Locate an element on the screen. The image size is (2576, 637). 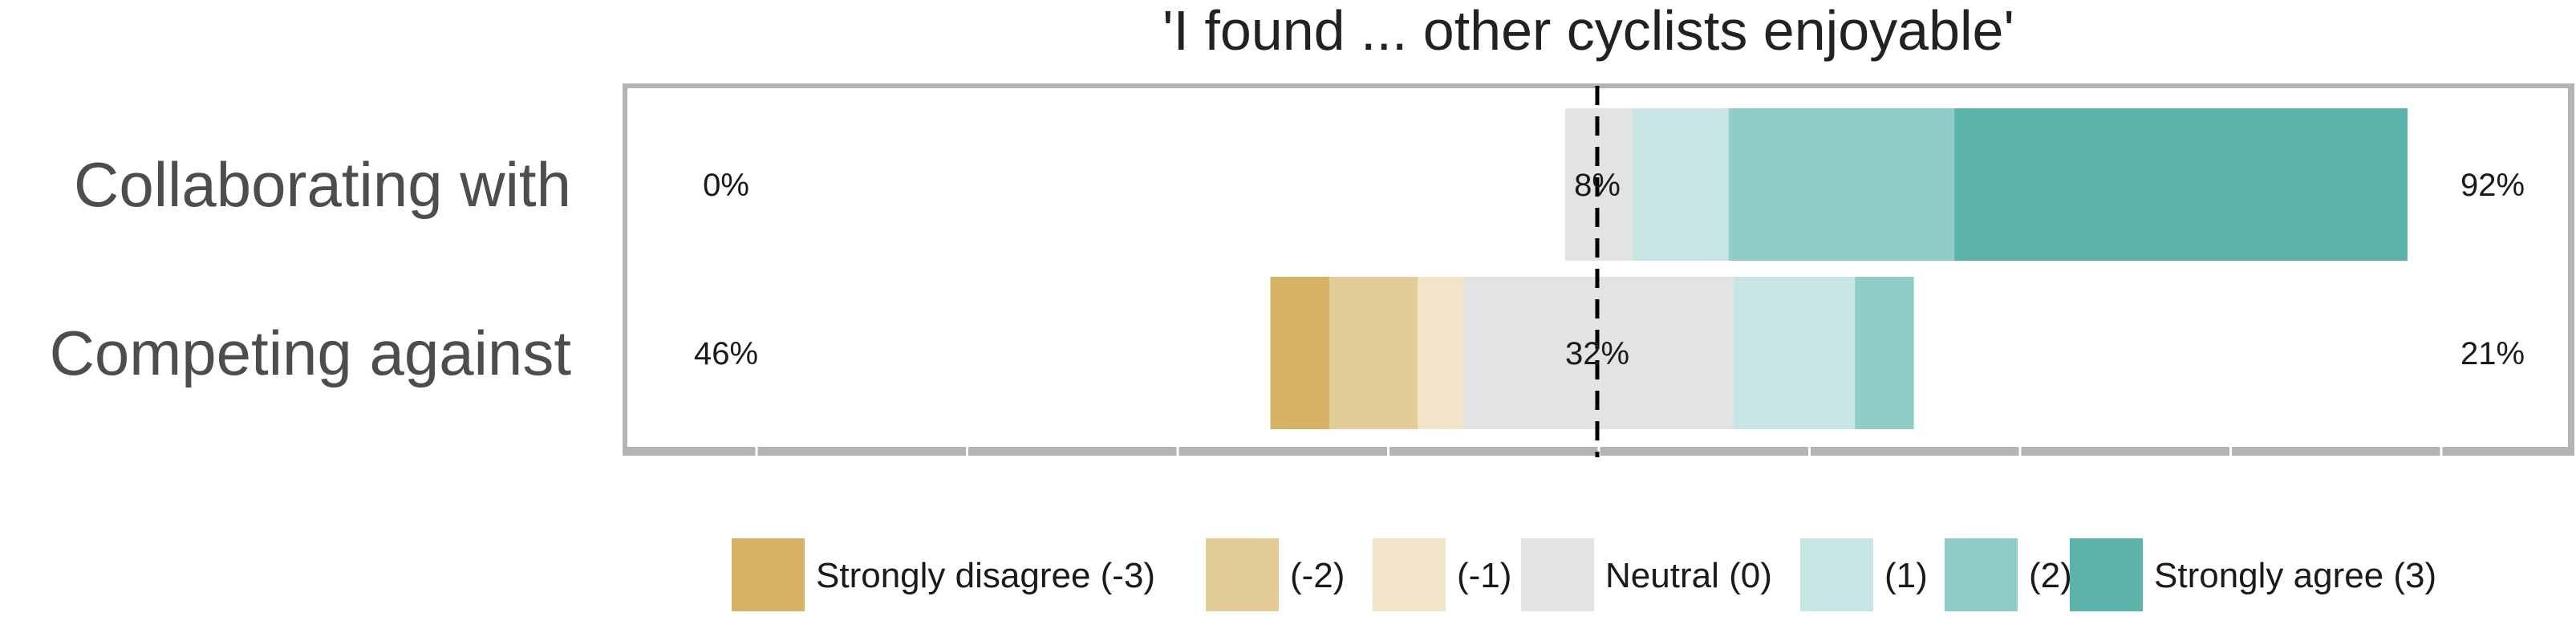
percent-label-left: 46% is located at coordinates (726, 353).